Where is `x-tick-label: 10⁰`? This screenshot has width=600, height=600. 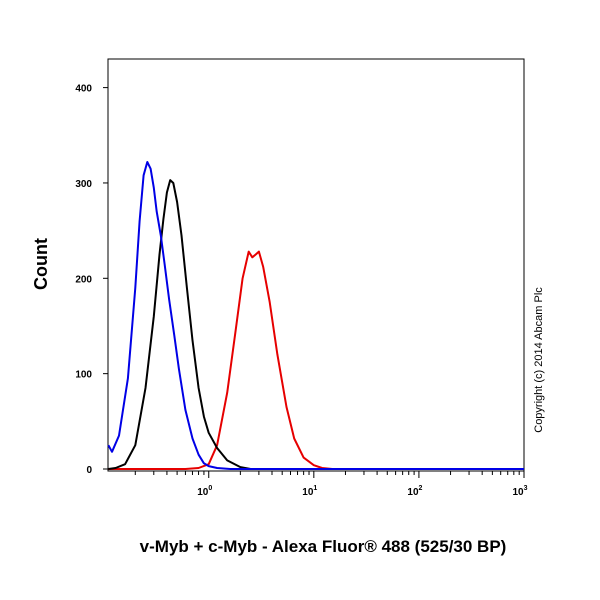 x-tick-label: 10⁰ is located at coordinates (204, 491).